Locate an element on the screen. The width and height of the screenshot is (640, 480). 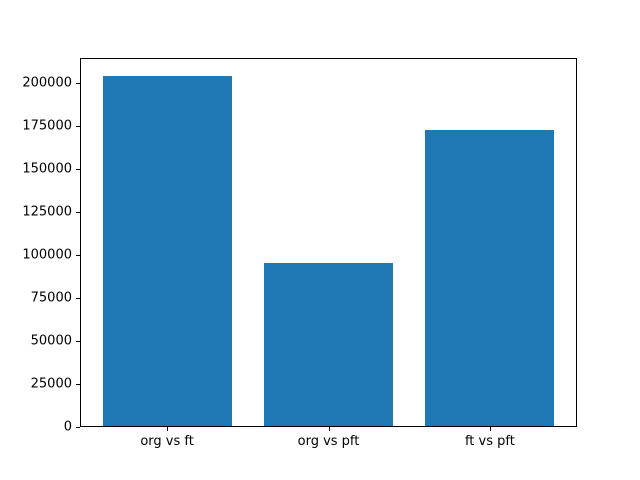
x-tick-label: org vs pft is located at coordinates (328, 441).